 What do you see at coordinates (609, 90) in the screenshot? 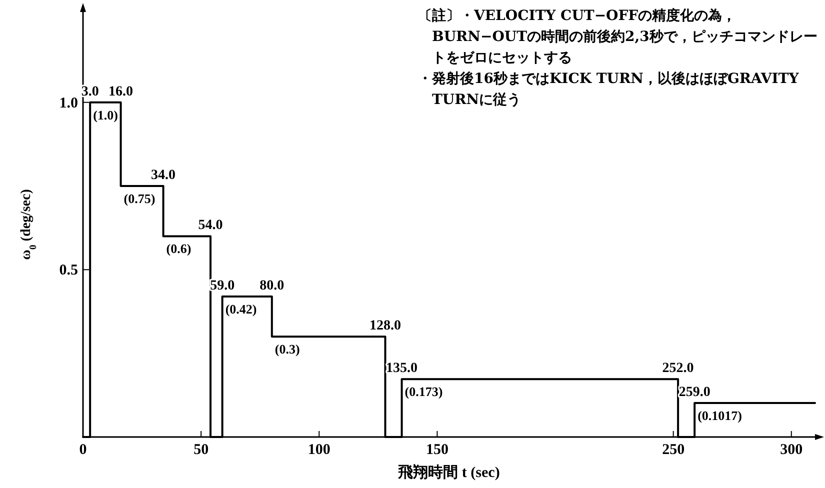
I see `annotation: ・発射後16秒まではKICK TURN，以後はほぼGRAVITY TURNに従う` at bounding box center [609, 90].